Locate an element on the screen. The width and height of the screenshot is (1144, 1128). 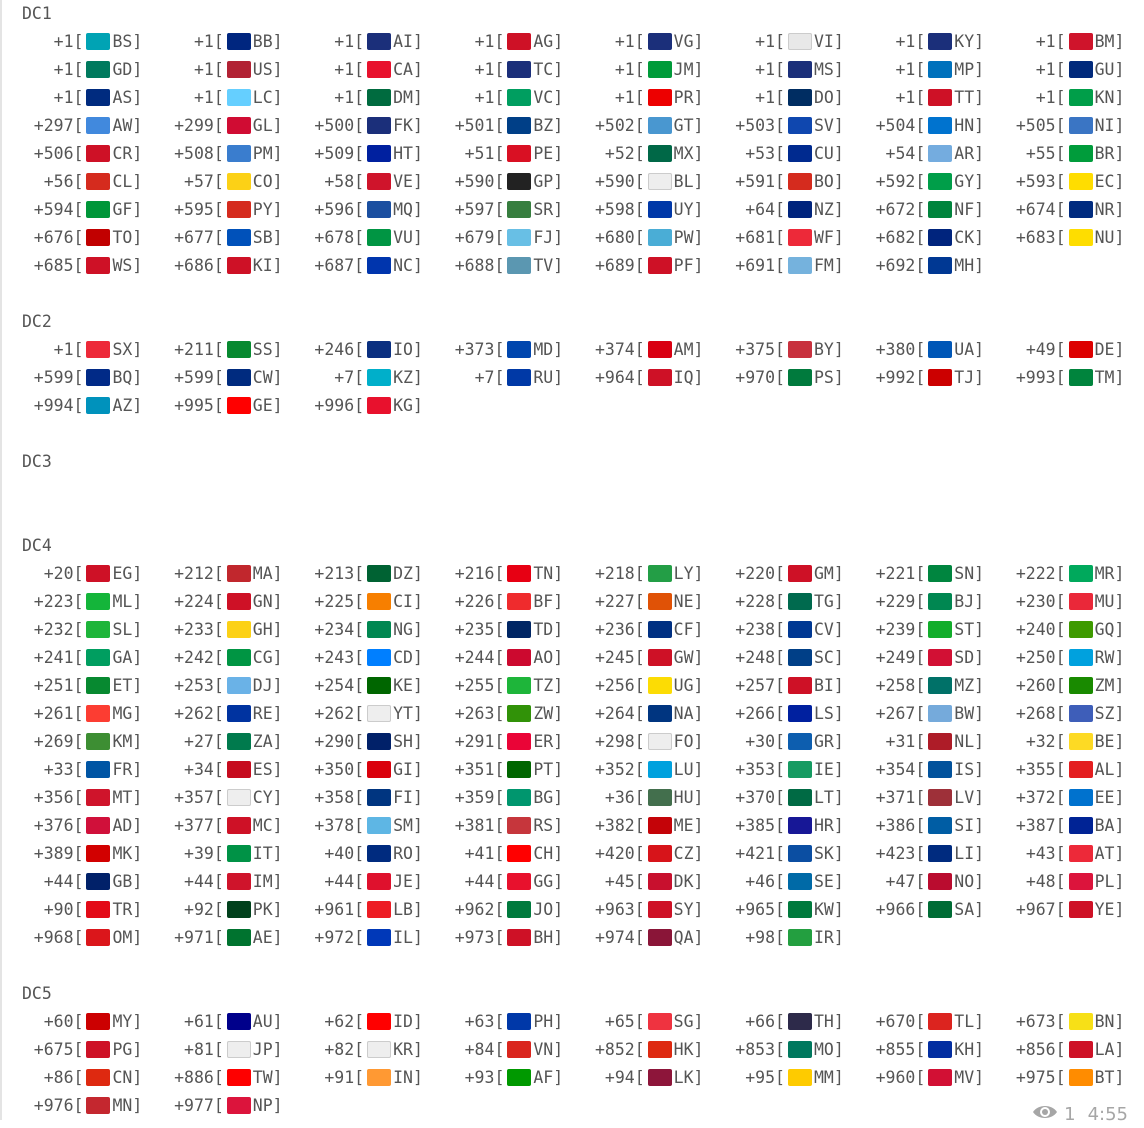
country-entry: +977[NP] is located at coordinates (228, 1105).